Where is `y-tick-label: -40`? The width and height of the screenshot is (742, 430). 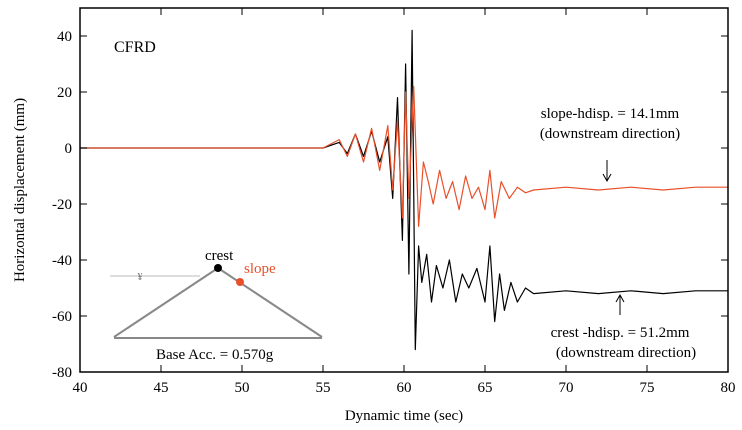 y-tick-label: -40 is located at coordinates (62, 261).